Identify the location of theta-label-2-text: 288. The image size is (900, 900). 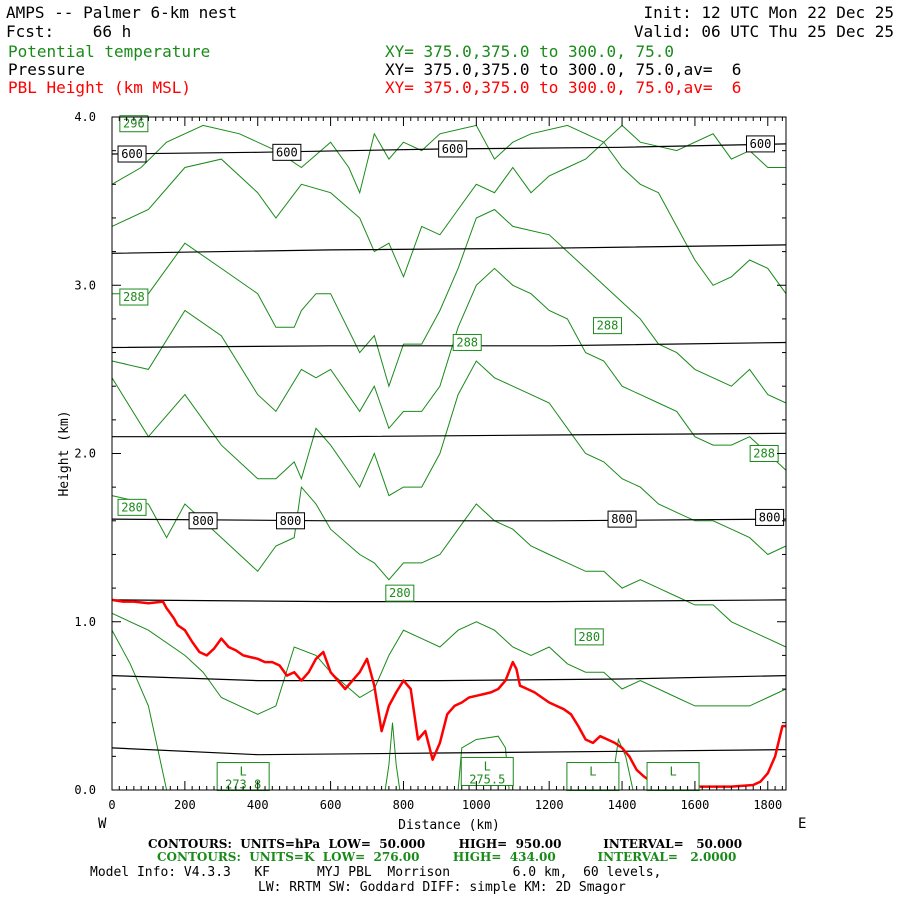
(467, 342).